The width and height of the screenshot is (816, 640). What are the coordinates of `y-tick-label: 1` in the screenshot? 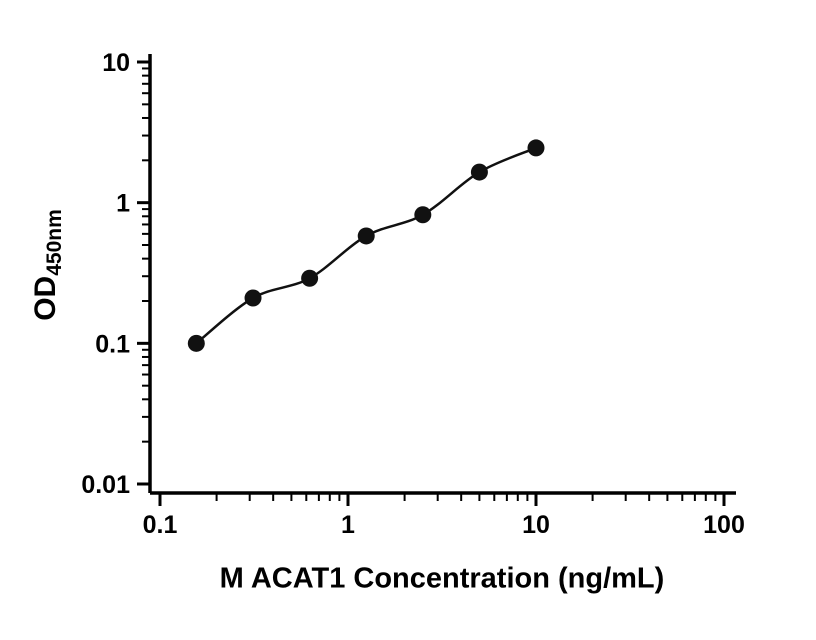 It's located at (123, 204).